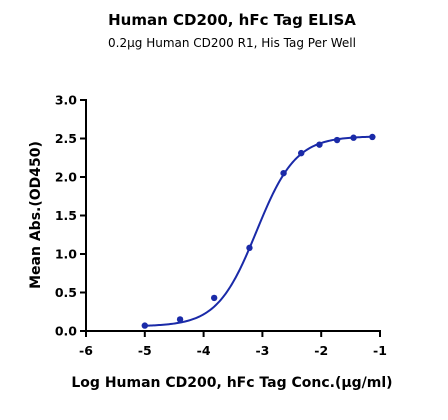 This screenshot has height=420, width=448. What do you see at coordinates (380, 350) in the screenshot?
I see `x-tick-label: -1` at bounding box center [380, 350].